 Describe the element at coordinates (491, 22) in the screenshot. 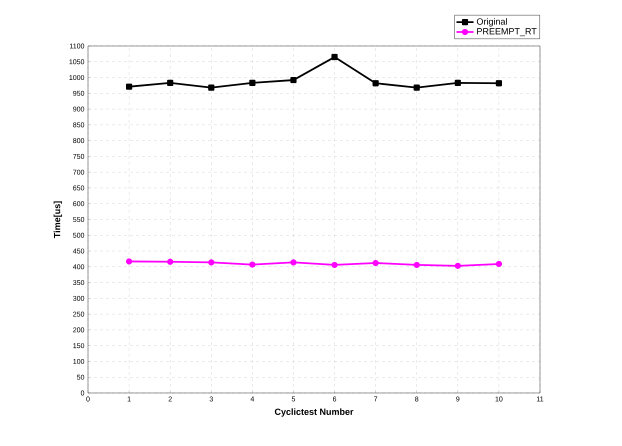

I see `legend-label: Original` at that location.